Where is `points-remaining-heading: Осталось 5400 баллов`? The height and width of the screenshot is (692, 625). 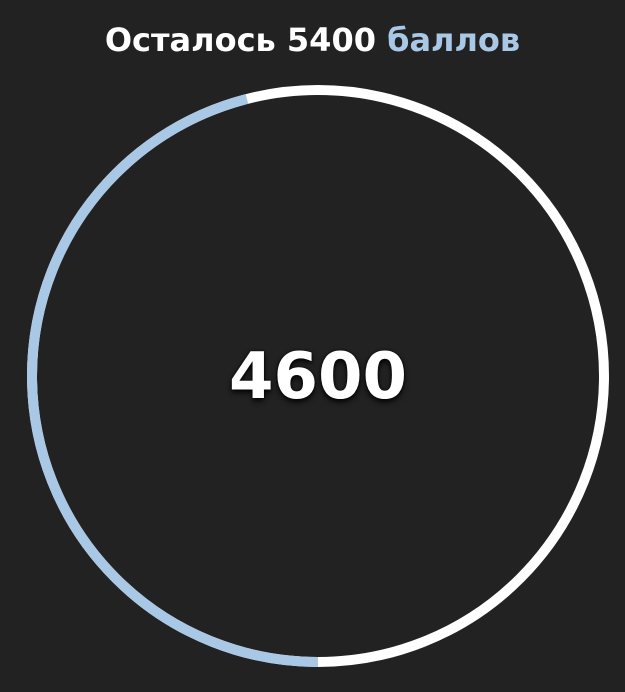 points-remaining-heading: Осталось 5400 баллов is located at coordinates (312, 40).